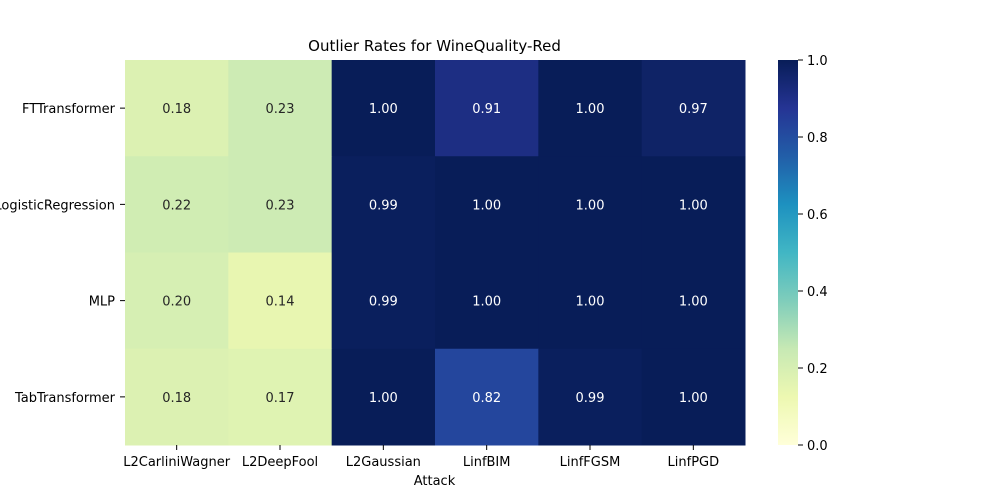 This screenshot has width=1000, height=500. Describe the element at coordinates (487, 462) in the screenshot. I see `x-tick-label: LinfBIM` at that location.